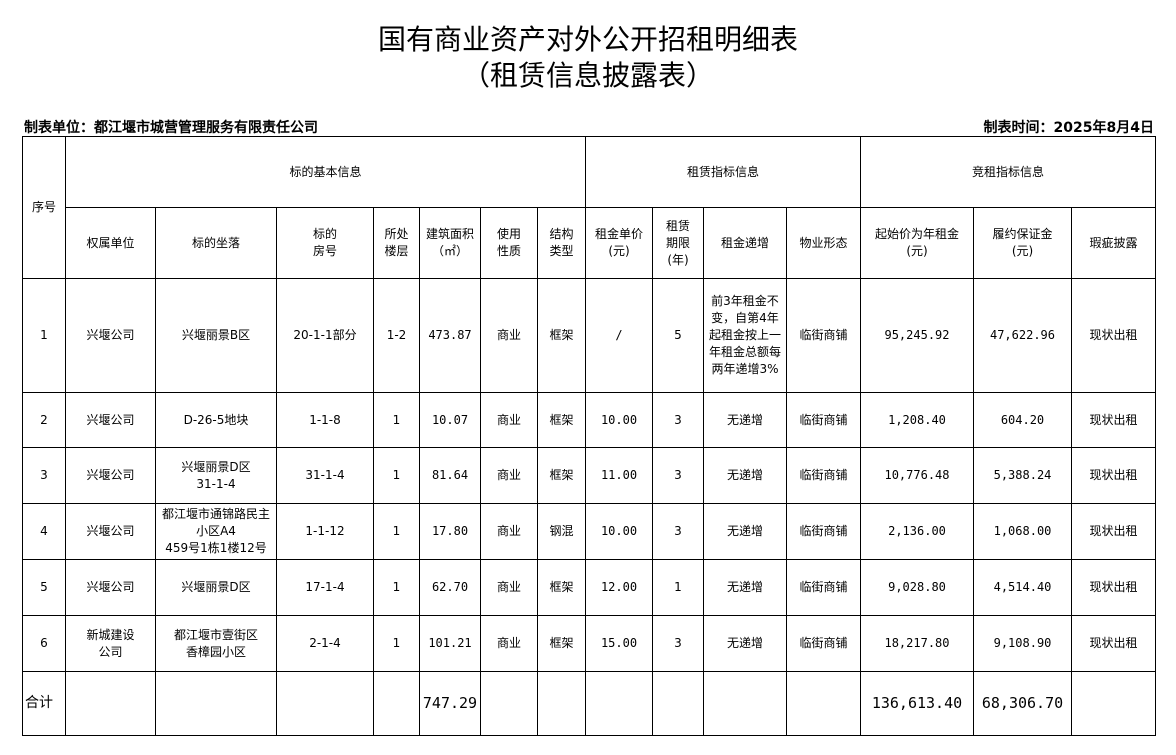 This screenshot has width=1176, height=755. I want to click on table-cell: 15.00, so click(619, 643).